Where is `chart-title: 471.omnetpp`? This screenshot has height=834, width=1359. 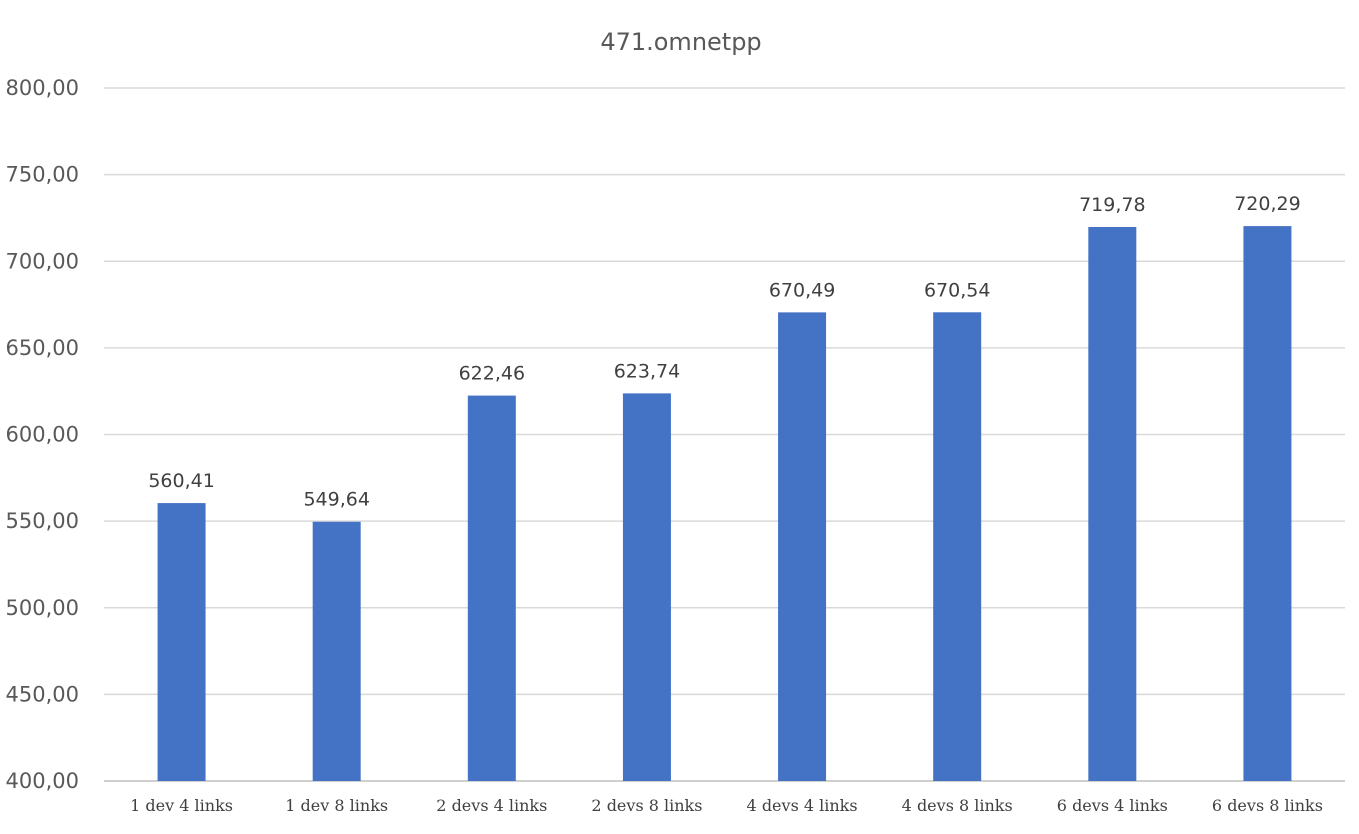
chart-title: 471.omnetpp is located at coordinates (680, 42).